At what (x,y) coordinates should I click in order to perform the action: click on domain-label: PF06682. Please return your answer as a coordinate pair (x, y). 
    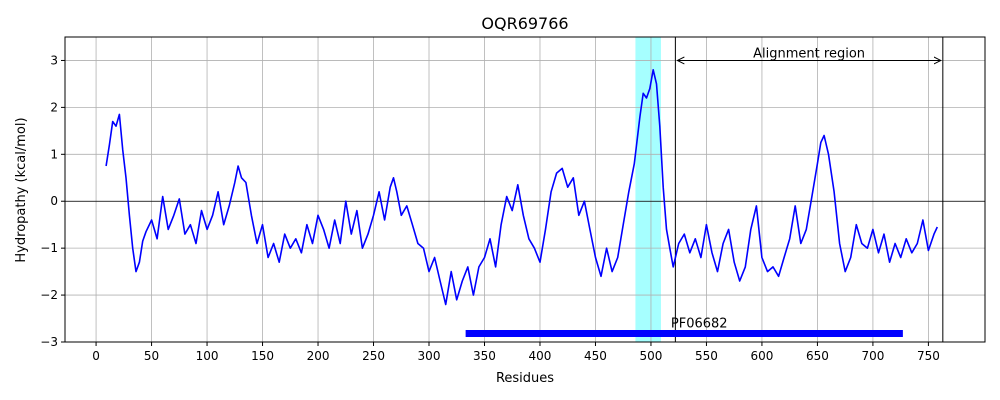
    Looking at the image, I should click on (699, 324).